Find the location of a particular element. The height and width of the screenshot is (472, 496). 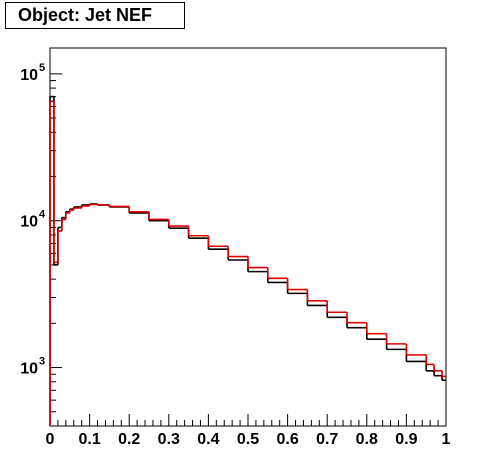

x-tick-label: 1 is located at coordinates (446, 439).